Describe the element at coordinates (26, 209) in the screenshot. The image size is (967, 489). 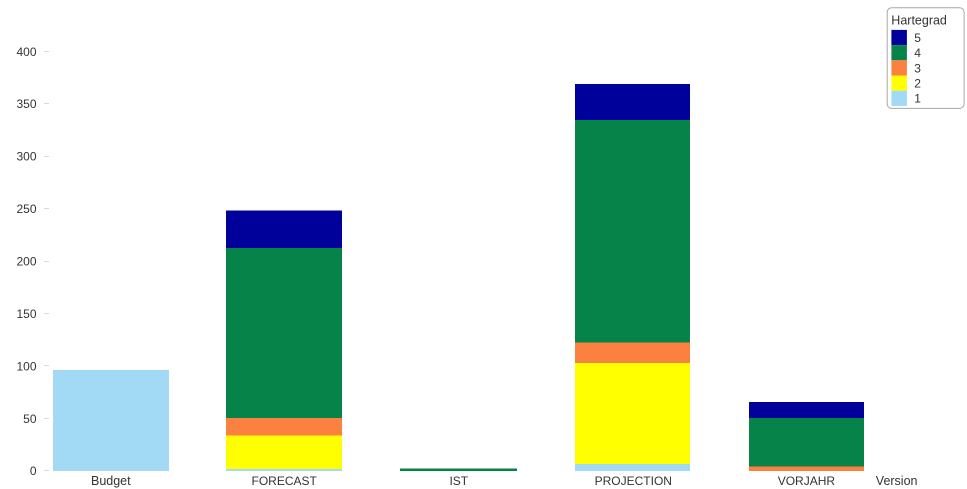
I see `svg-text: 250` at that location.